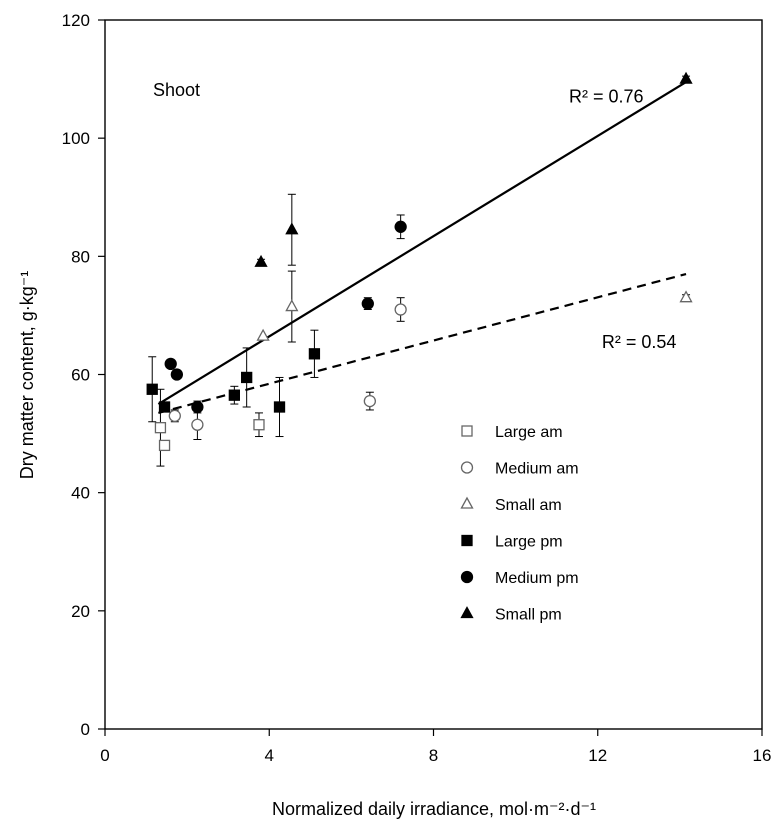 The height and width of the screenshot is (825, 778). I want to click on series-medium-am, so click(287, 368).